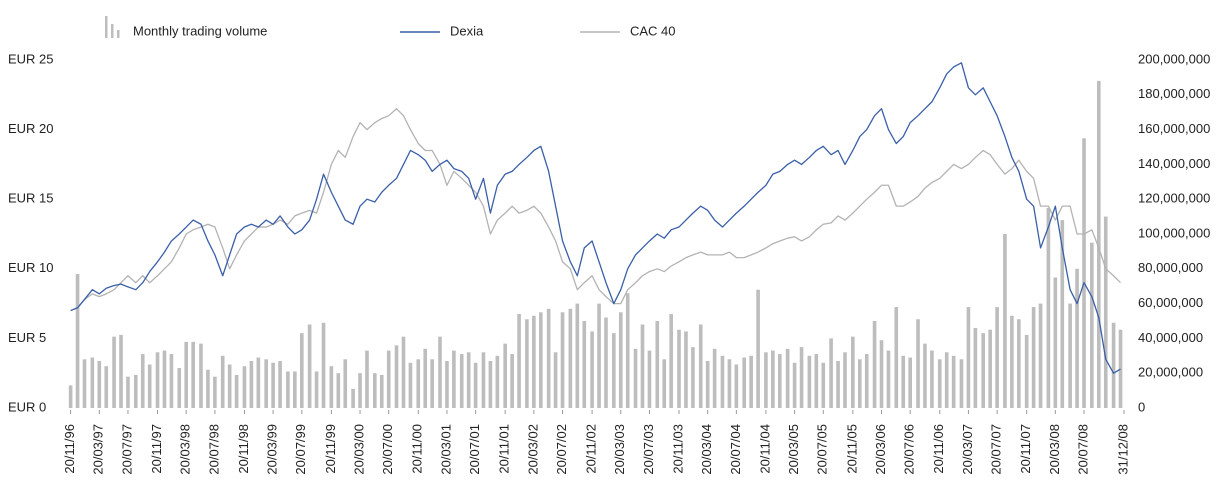 This screenshot has height=495, width=1228. I want to click on x-tick-label: 20/11/03, so click(677, 449).